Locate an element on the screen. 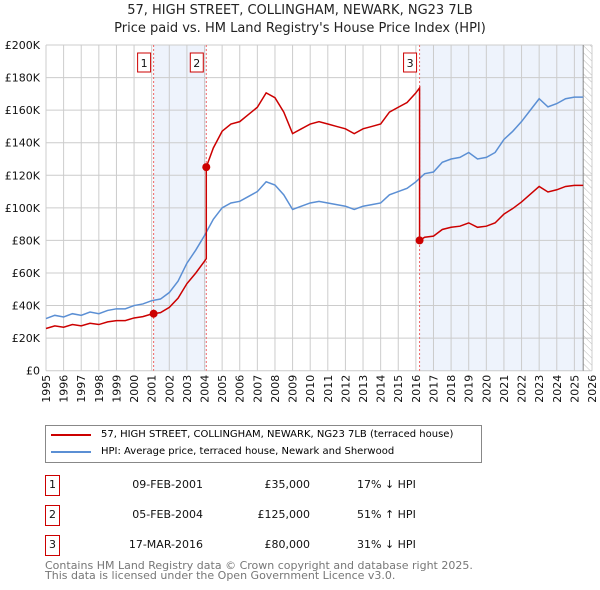  x-tick-label: 2015 is located at coordinates (398, 389).